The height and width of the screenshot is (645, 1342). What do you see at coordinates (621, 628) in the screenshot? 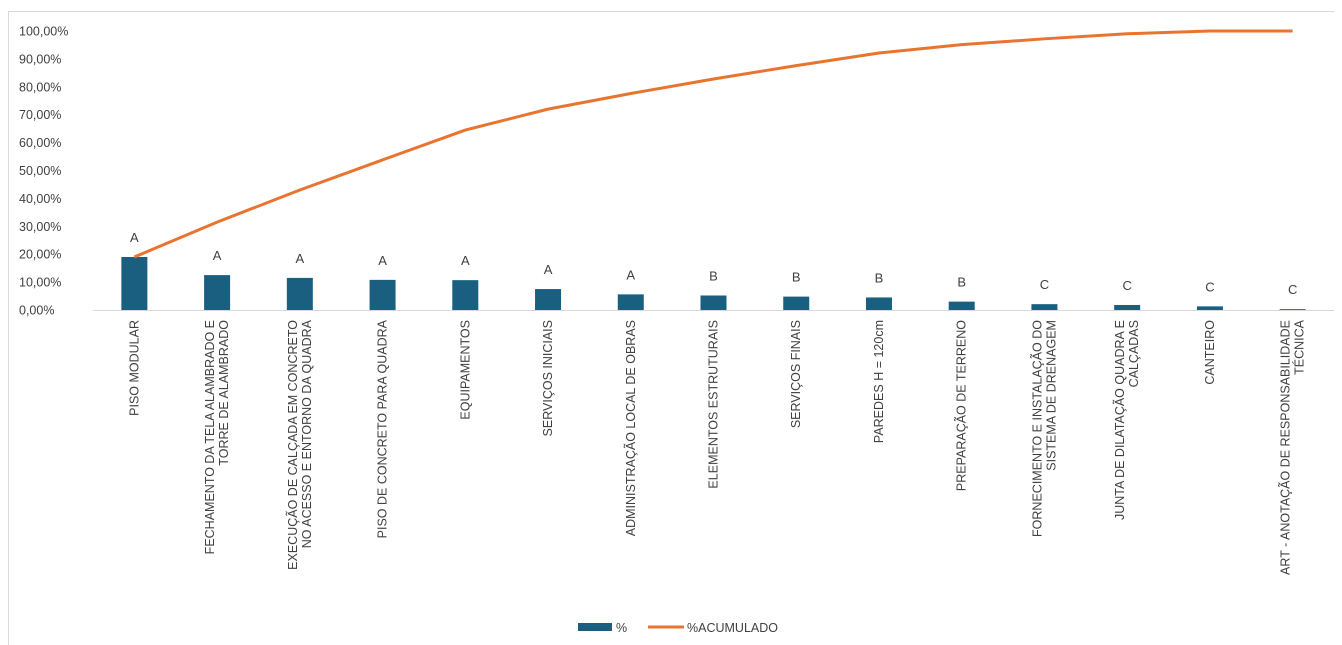
I see `legend-bar-label: %` at bounding box center [621, 628].